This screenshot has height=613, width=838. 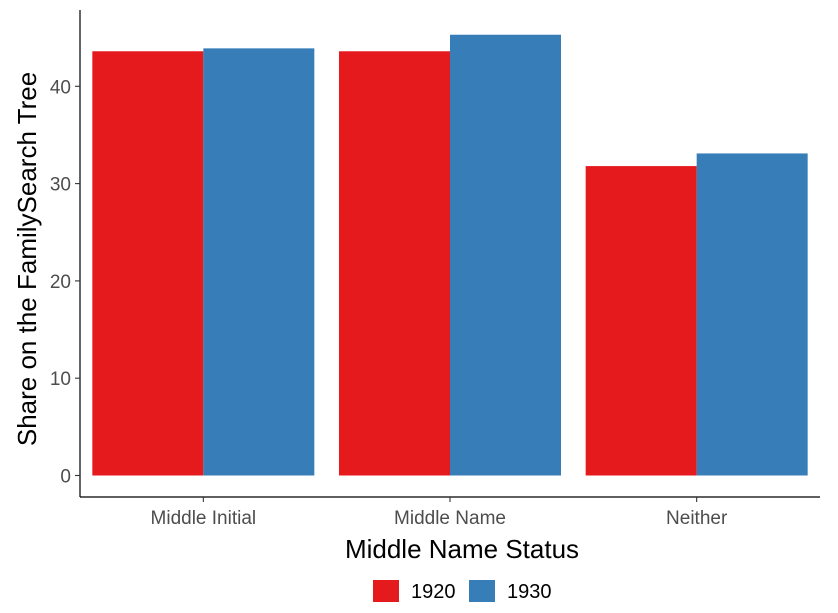 What do you see at coordinates (462, 549) in the screenshot?
I see `x-axis-title: Middle Name Status` at bounding box center [462, 549].